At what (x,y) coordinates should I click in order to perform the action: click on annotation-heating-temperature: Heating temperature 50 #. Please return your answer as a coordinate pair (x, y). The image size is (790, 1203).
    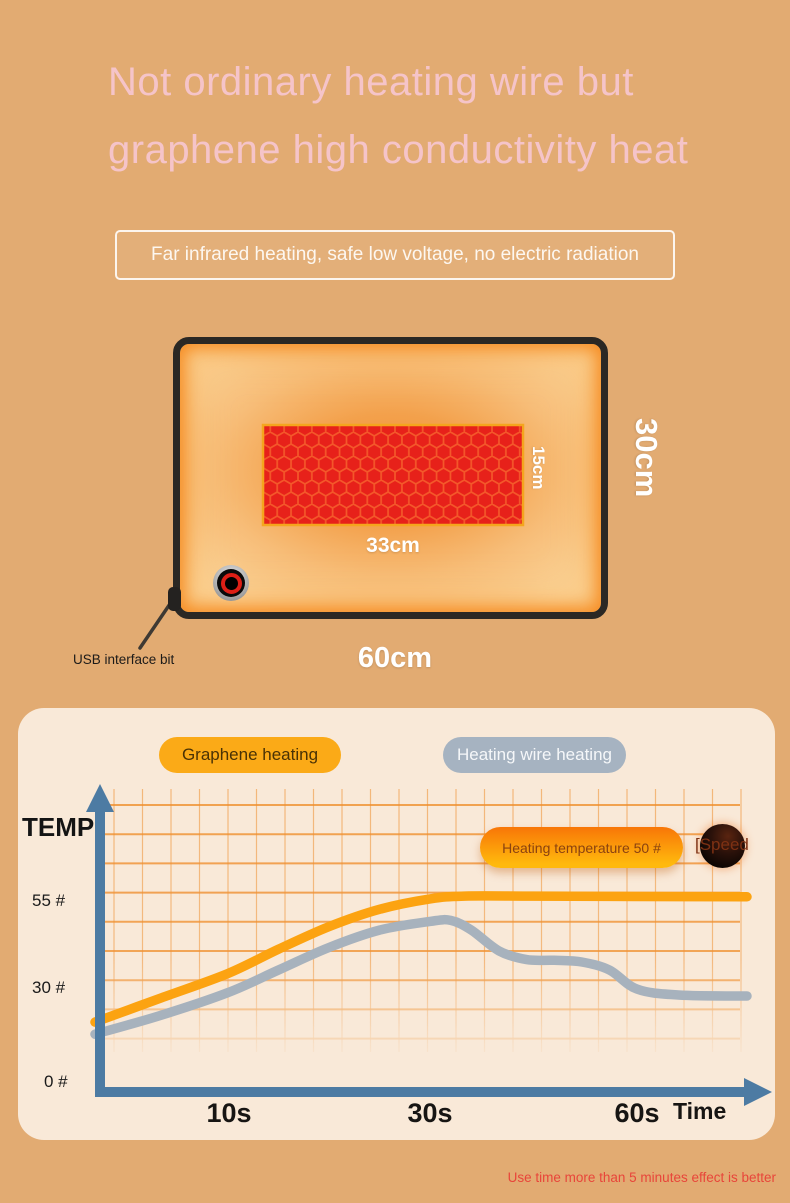
    Looking at the image, I should click on (581, 847).